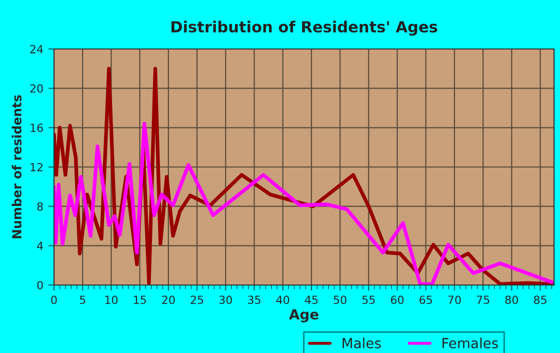  I want to click on y-tick-label: 24, so click(36, 49).